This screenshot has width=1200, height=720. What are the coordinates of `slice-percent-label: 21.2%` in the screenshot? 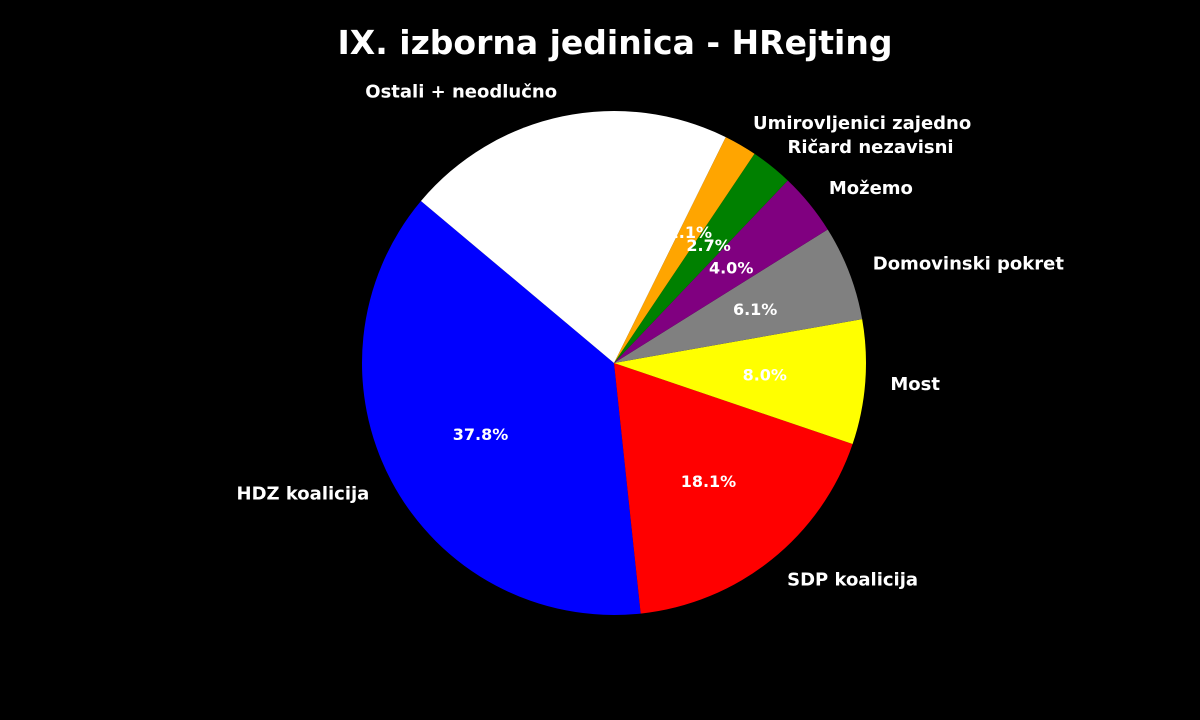 It's located at (583, 215).